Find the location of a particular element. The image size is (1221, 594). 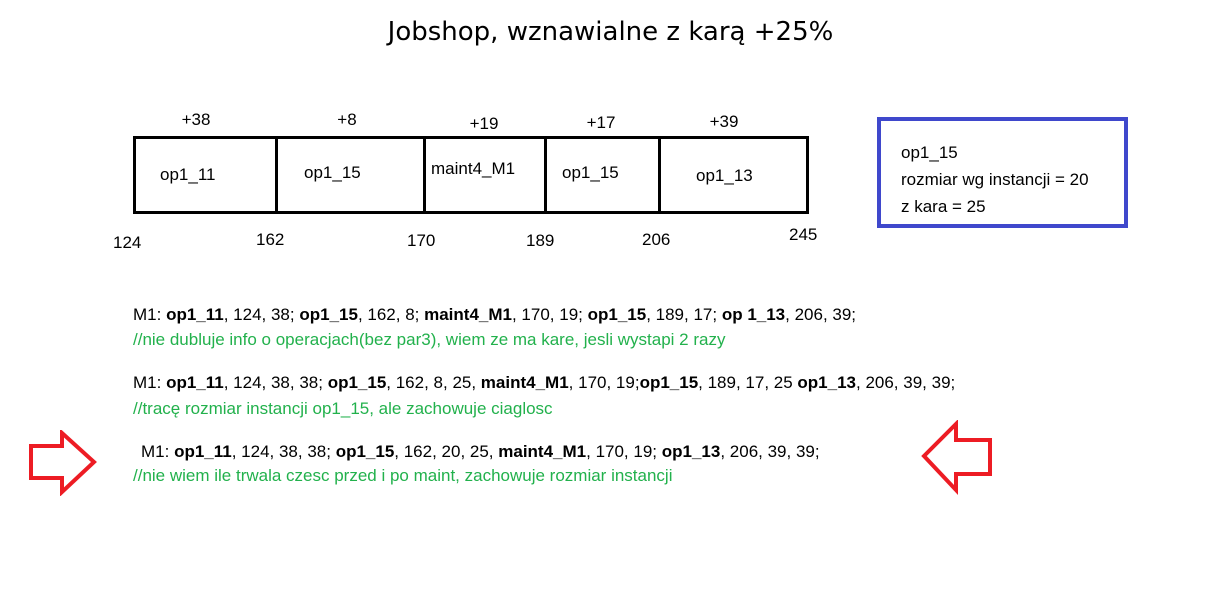

duration-label: +38 is located at coordinates (196, 119).